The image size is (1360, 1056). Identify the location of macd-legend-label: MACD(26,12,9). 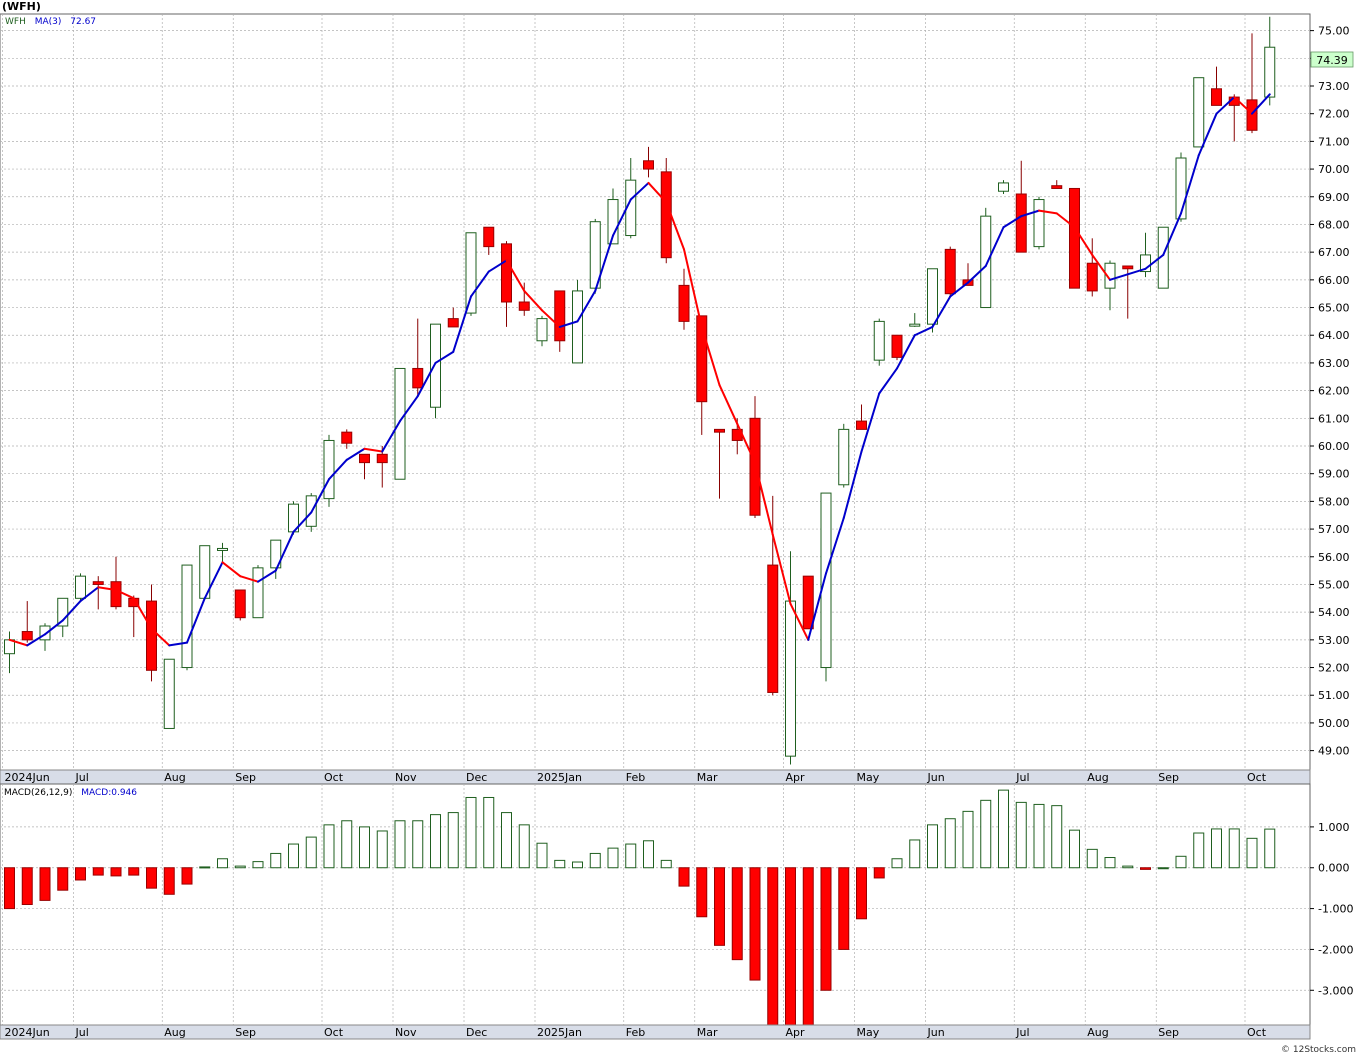
(38, 793).